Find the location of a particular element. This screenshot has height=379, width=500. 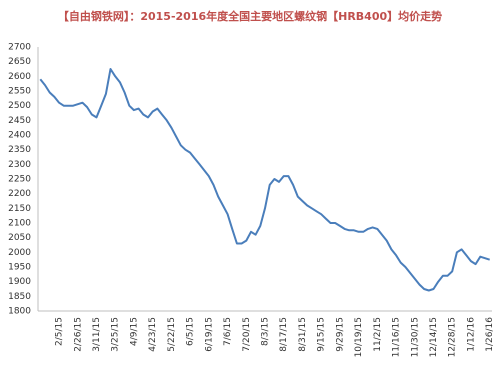

x-tick-label: 11/2/15 is located at coordinates (378, 334).